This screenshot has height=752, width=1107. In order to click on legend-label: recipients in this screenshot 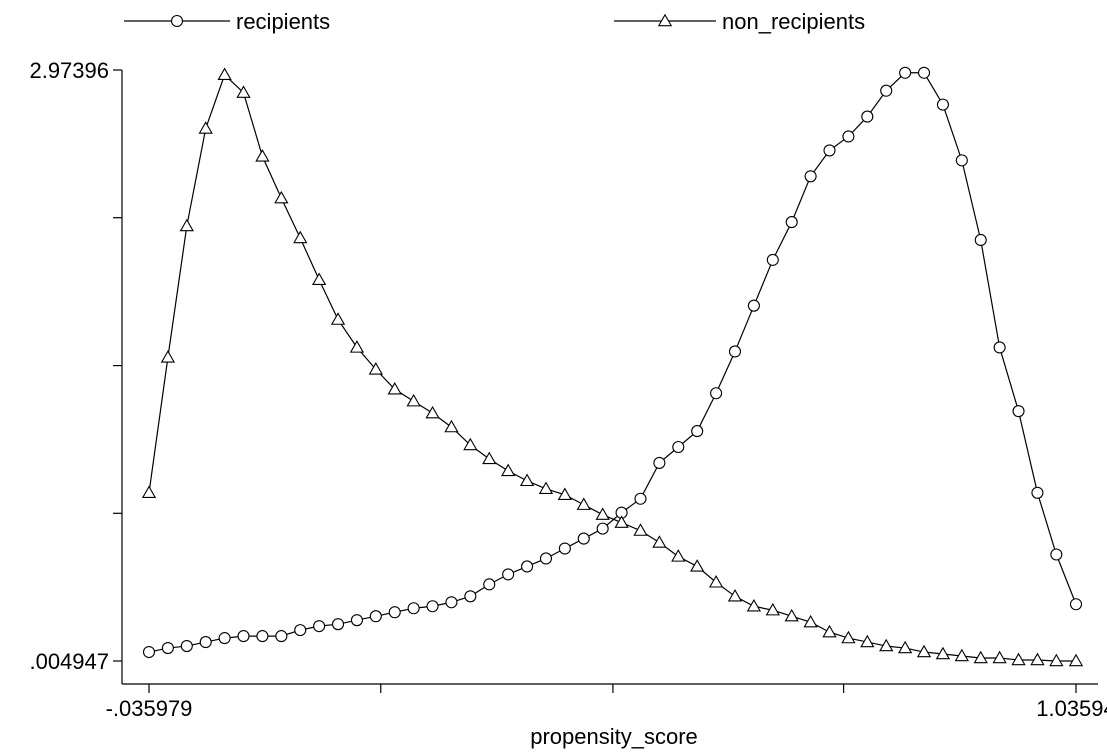, I will do `click(283, 21)`.